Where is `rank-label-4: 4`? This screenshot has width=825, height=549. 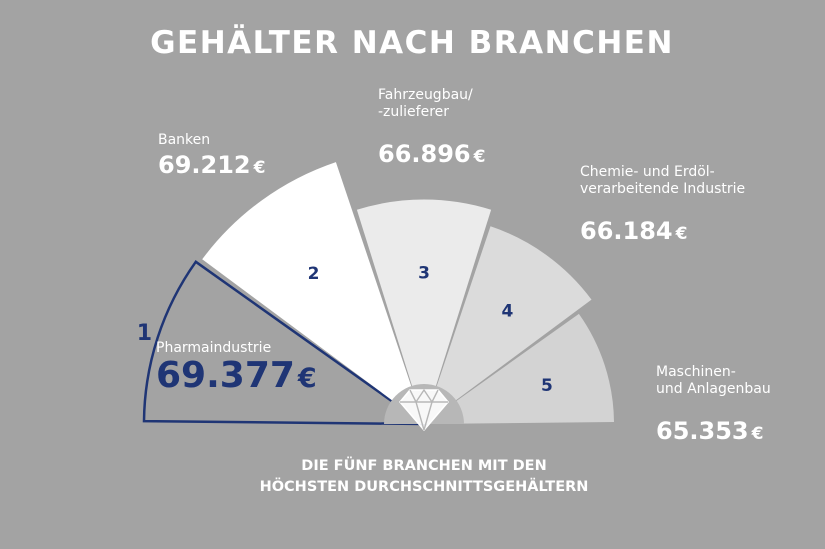 rank-label-4: 4 is located at coordinates (507, 311).